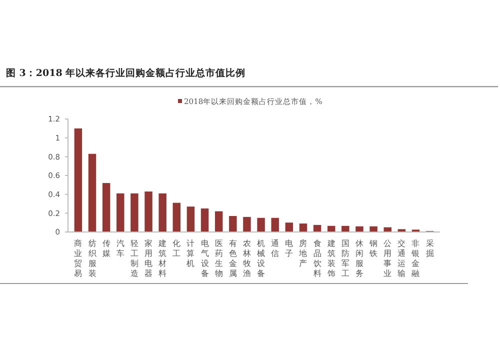 The height and width of the screenshot is (362, 500). What do you see at coordinates (331, 258) in the screenshot?
I see `x-tick-label: 建筑装饰` at bounding box center [331, 258].